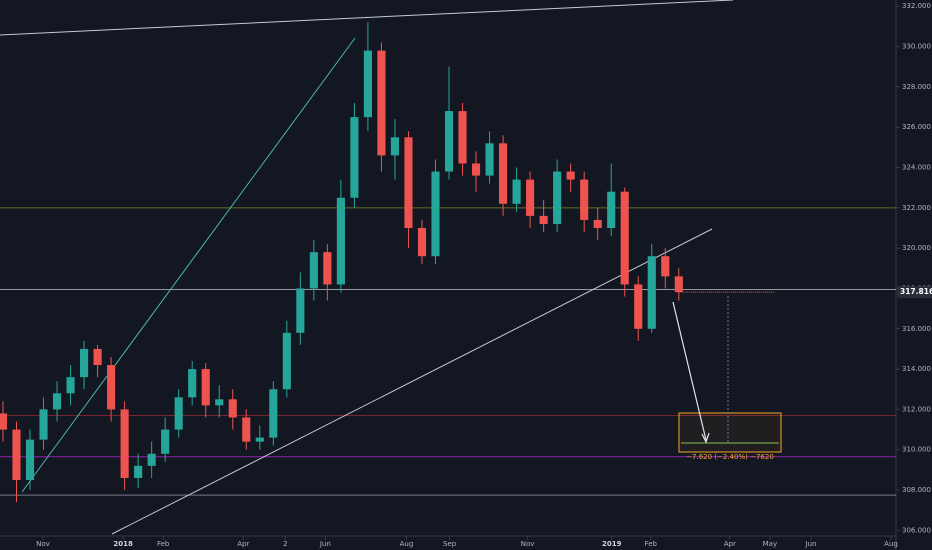  What do you see at coordinates (916, 168) in the screenshot?
I see `y-tick-label: 324.000` at bounding box center [916, 168].